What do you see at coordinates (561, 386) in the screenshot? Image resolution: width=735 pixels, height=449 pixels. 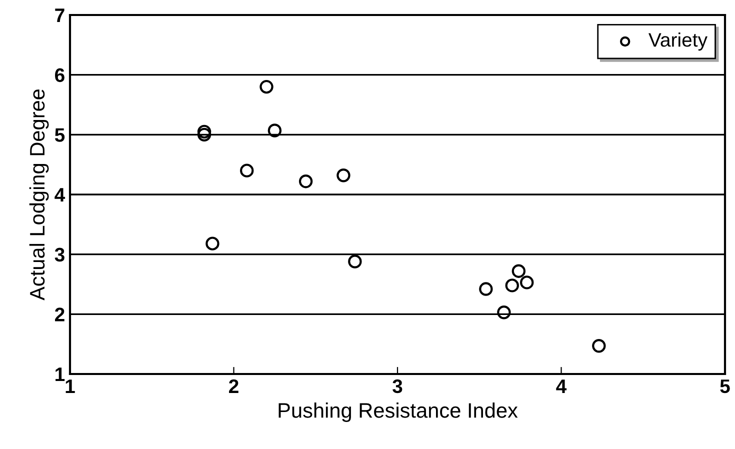 I see `x-tick-label: 4` at bounding box center [561, 386].